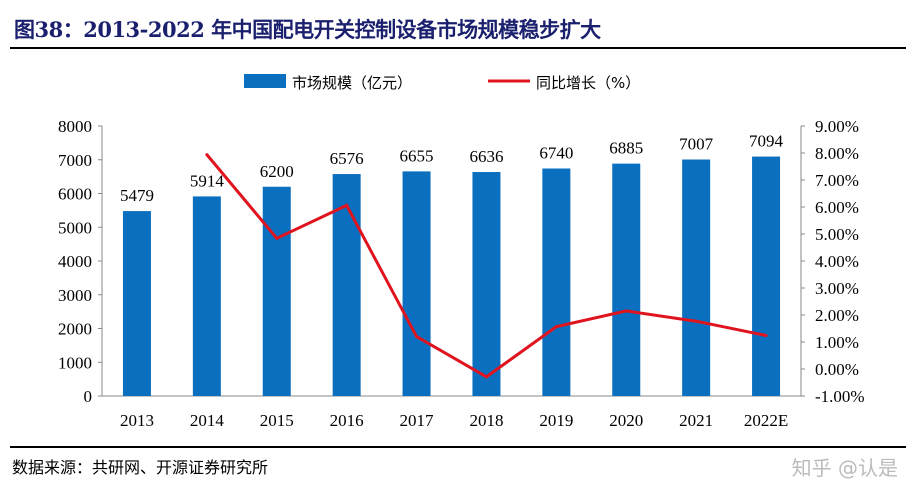 Image resolution: width=916 pixels, height=500 pixels. What do you see at coordinates (844, 468) in the screenshot?
I see `watermark: 知乎 @认是` at bounding box center [844, 468].